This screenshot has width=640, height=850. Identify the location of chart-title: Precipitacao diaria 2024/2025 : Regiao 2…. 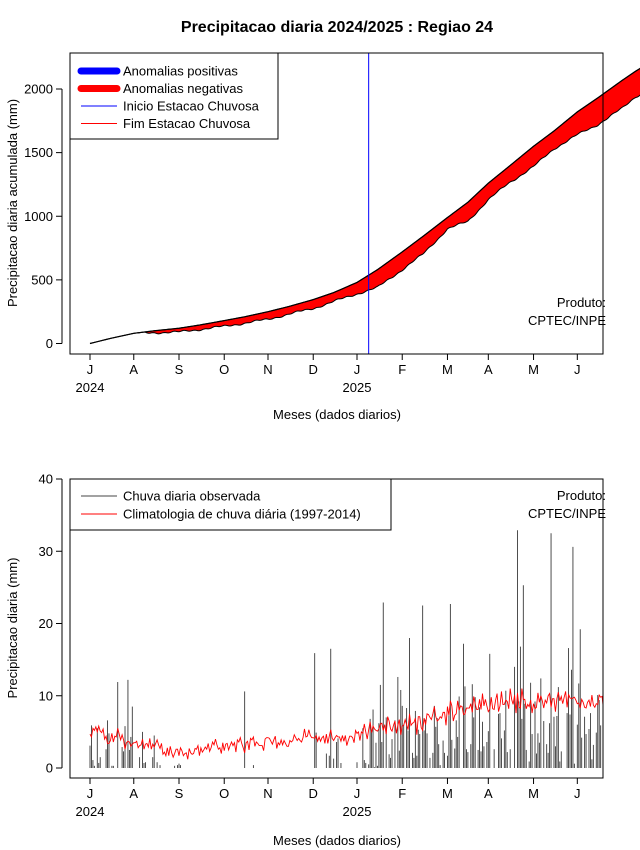
(337, 27).